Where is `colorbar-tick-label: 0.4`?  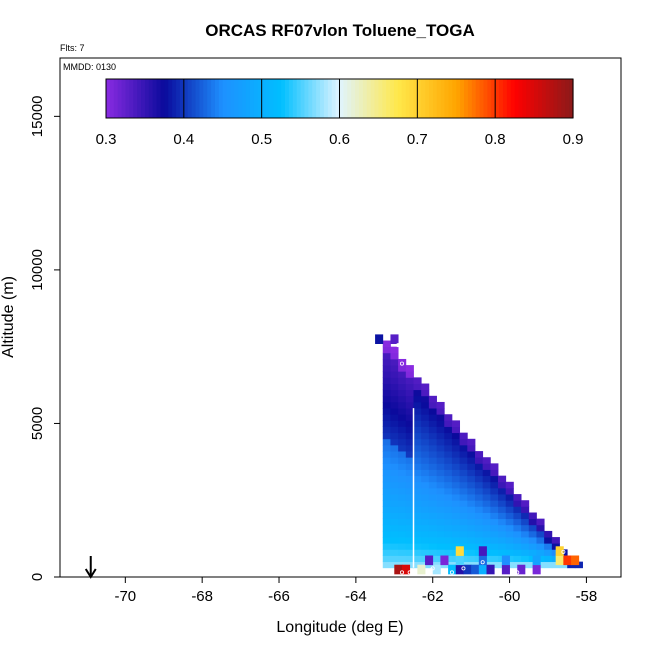
colorbar-tick-label: 0.4 is located at coordinates (183, 139).